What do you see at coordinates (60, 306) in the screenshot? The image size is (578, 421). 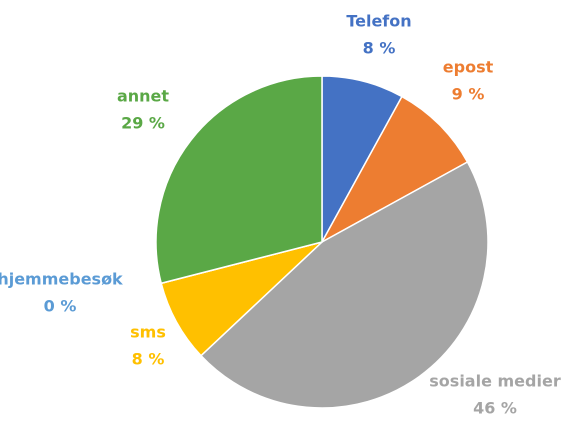 I see `slice-value-label: 0 %` at bounding box center [60, 306].